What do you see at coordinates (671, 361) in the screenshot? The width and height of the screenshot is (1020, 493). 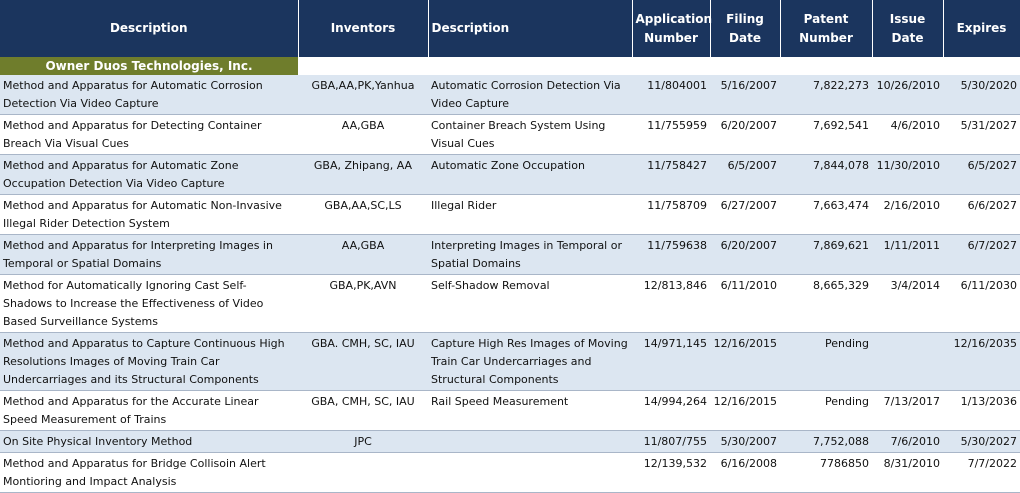 I see `table-cell: 14/971,145` at bounding box center [671, 361].